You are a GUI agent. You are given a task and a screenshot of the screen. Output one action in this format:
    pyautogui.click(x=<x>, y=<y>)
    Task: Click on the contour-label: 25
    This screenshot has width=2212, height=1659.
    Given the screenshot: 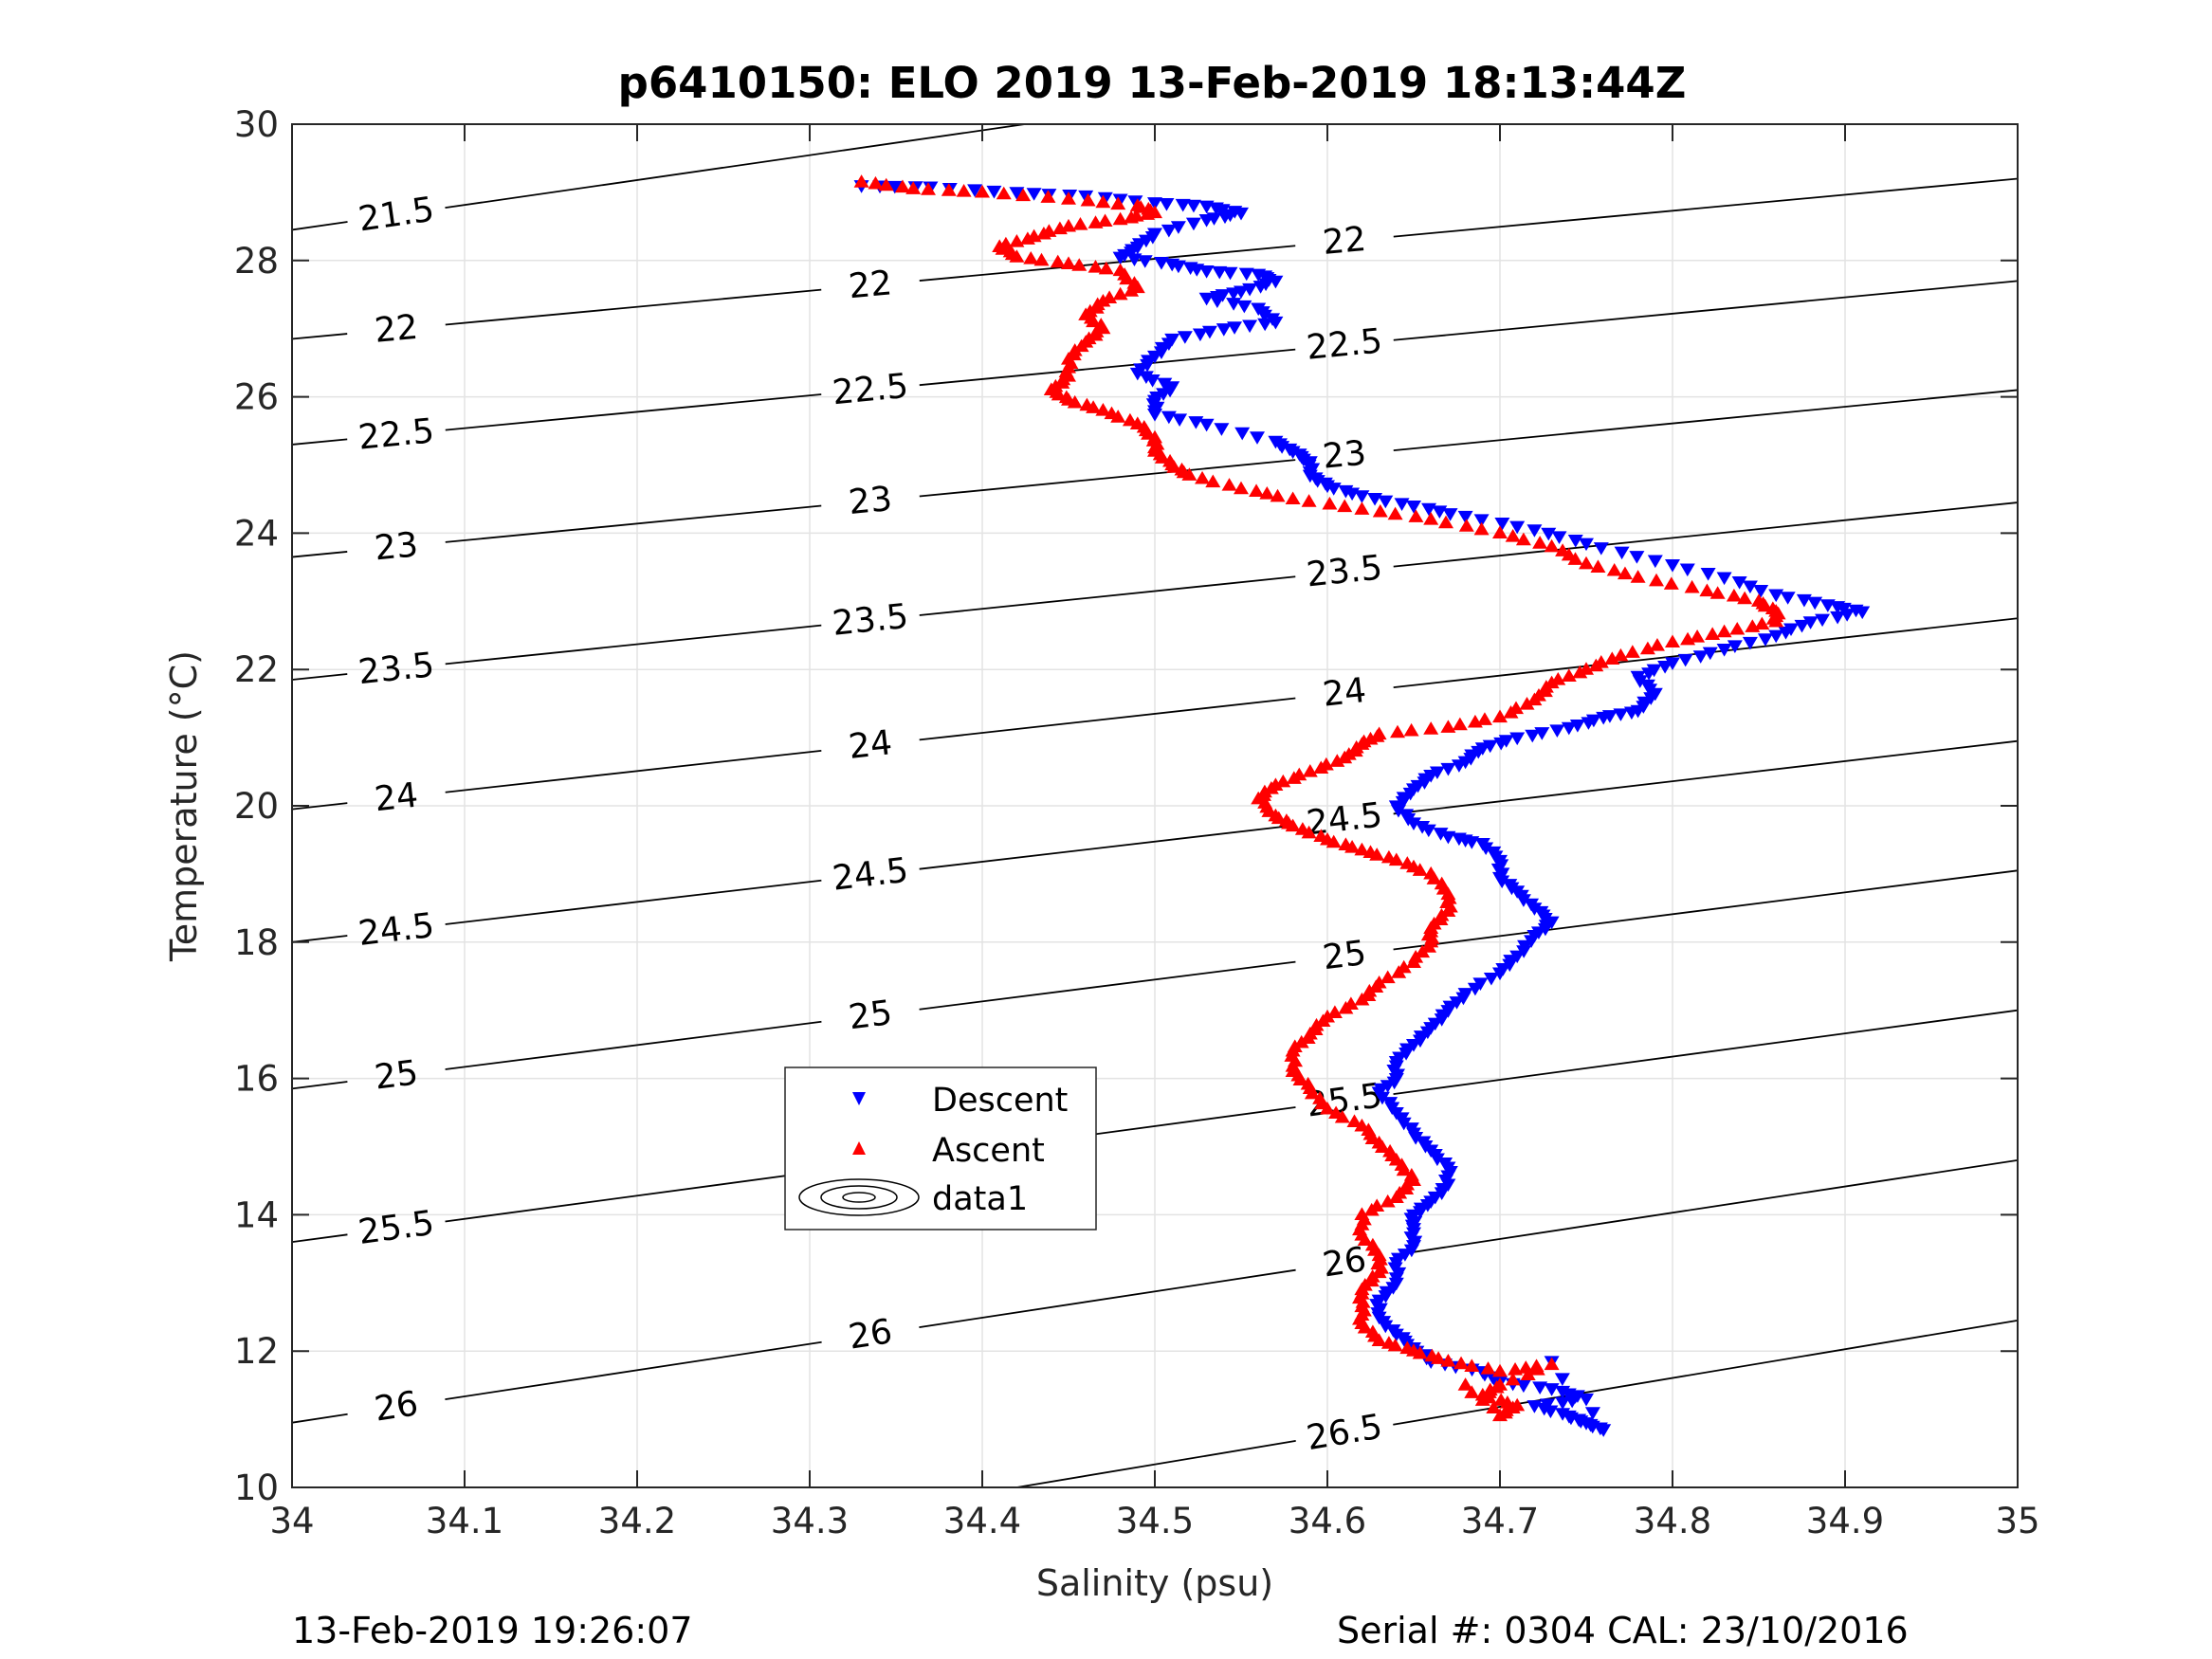 What is the action you would take?
    pyautogui.click(x=397, y=1075)
    